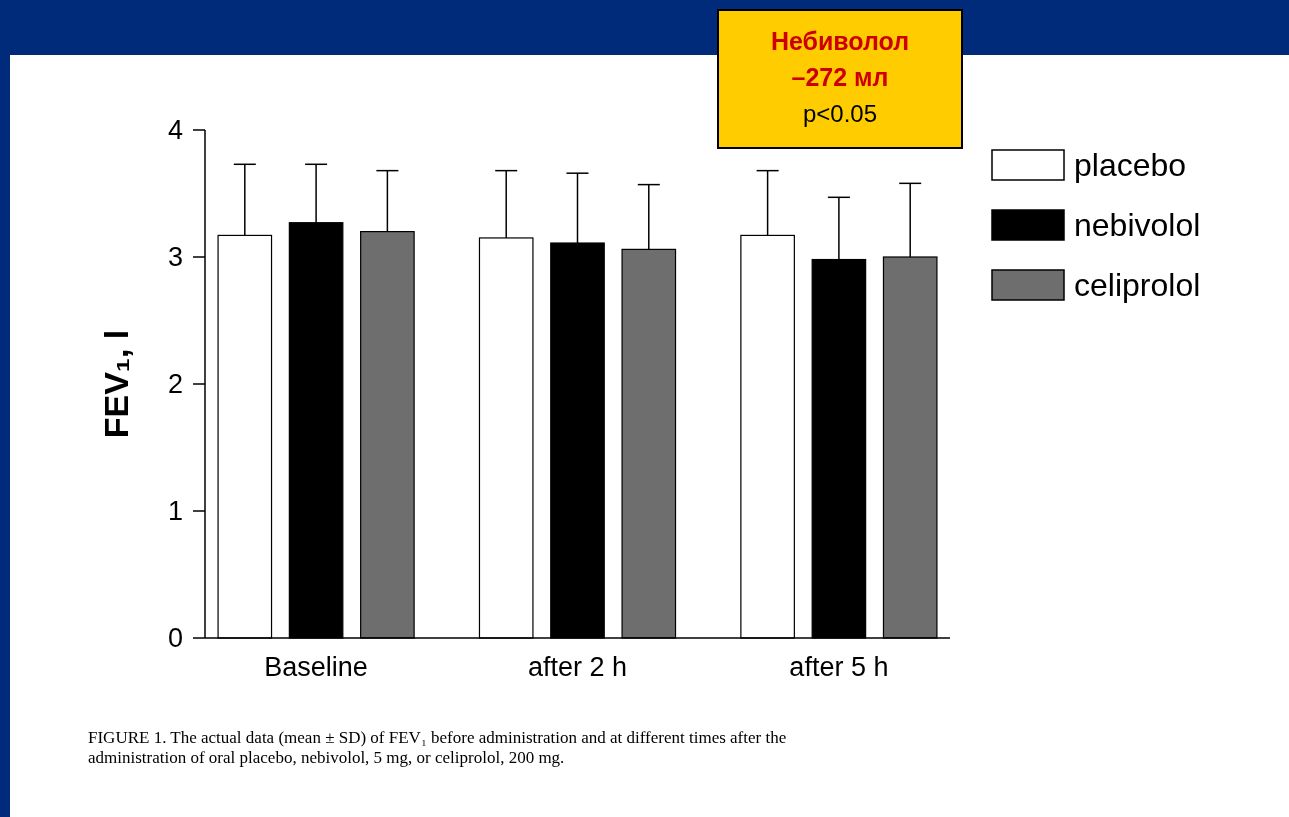  Describe the element at coordinates (1137, 285) in the screenshot. I see `legend-label: celiprolol` at that location.